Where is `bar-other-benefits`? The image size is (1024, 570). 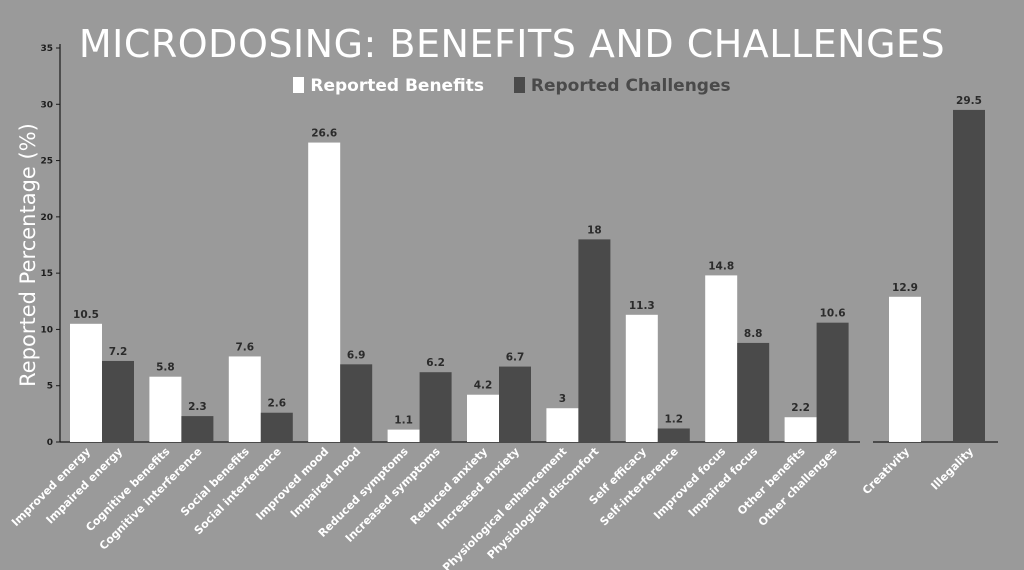
bar-other-benefits is located at coordinates (800, 429).